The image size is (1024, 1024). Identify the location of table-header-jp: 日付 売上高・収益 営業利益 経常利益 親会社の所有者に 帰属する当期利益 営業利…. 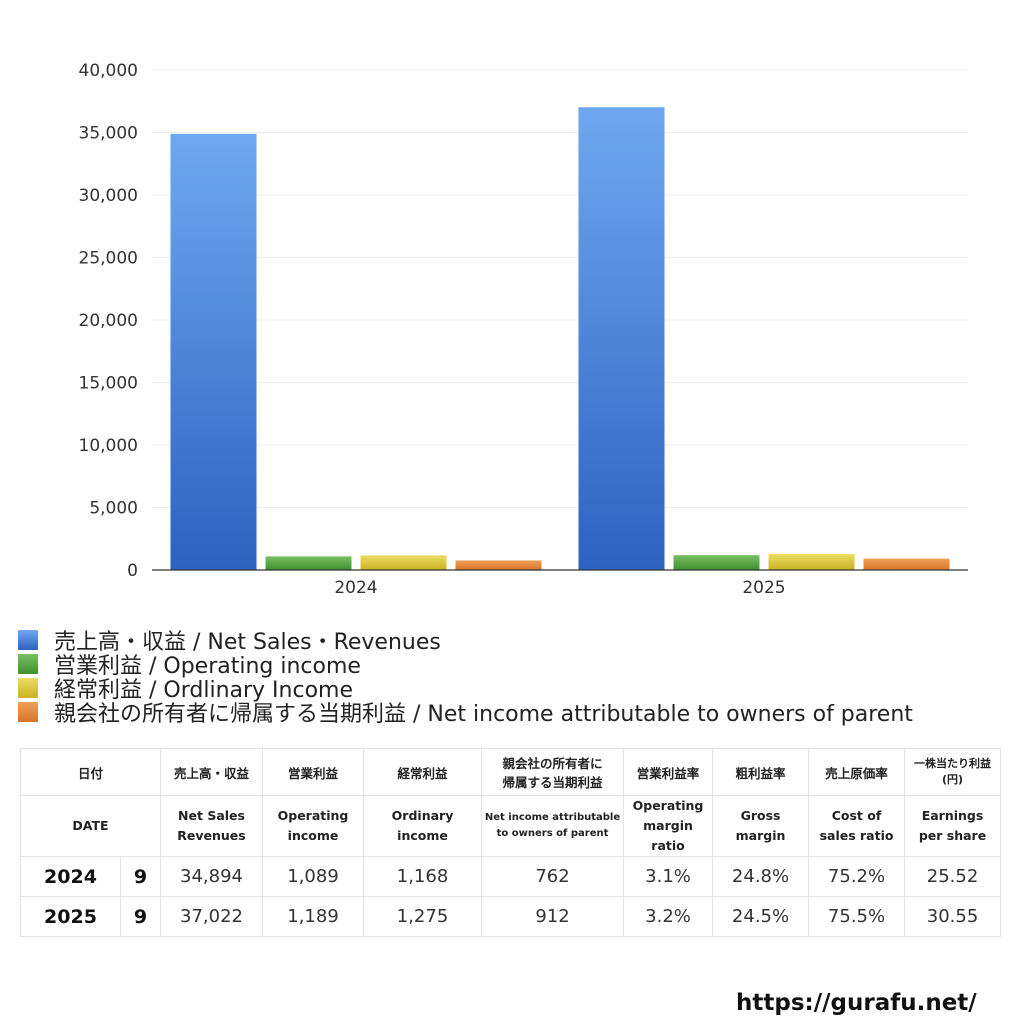
(510, 772).